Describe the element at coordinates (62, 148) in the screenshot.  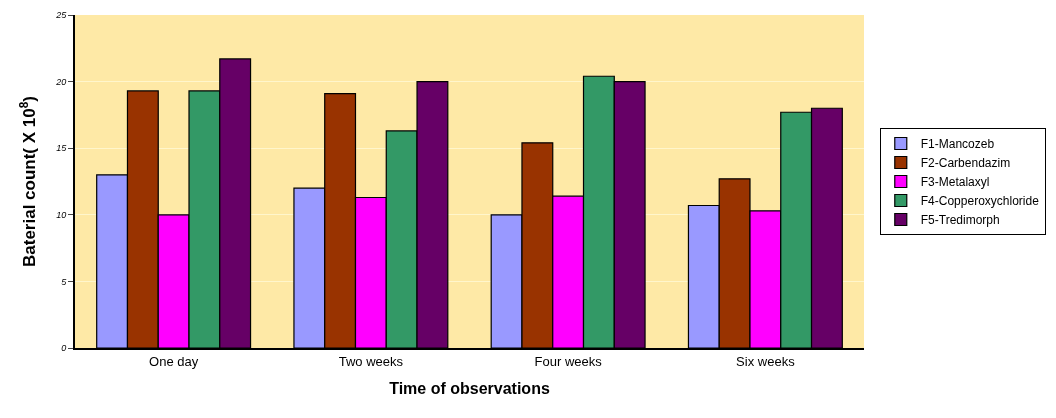
I see `y-tick-label: 15` at that location.